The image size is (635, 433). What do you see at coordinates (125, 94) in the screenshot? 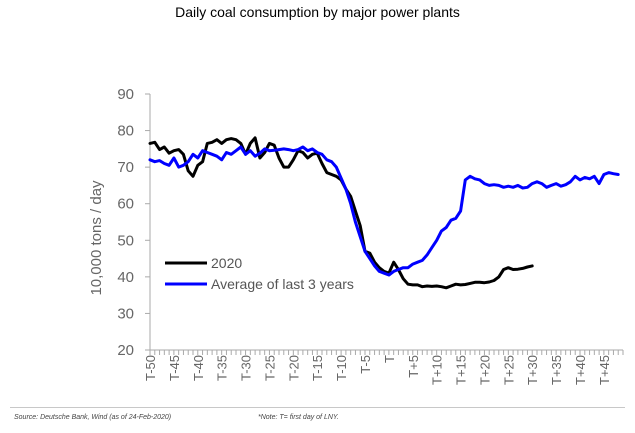
I see `y-tick-label: 90` at bounding box center [125, 94].